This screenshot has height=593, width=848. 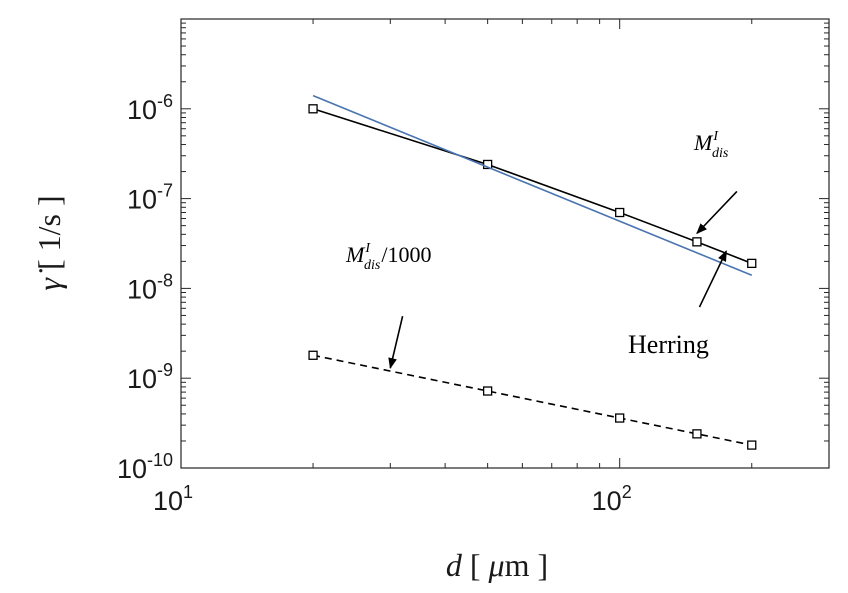 What do you see at coordinates (668, 344) in the screenshot?
I see `annotation-label: Herring` at bounding box center [668, 344].